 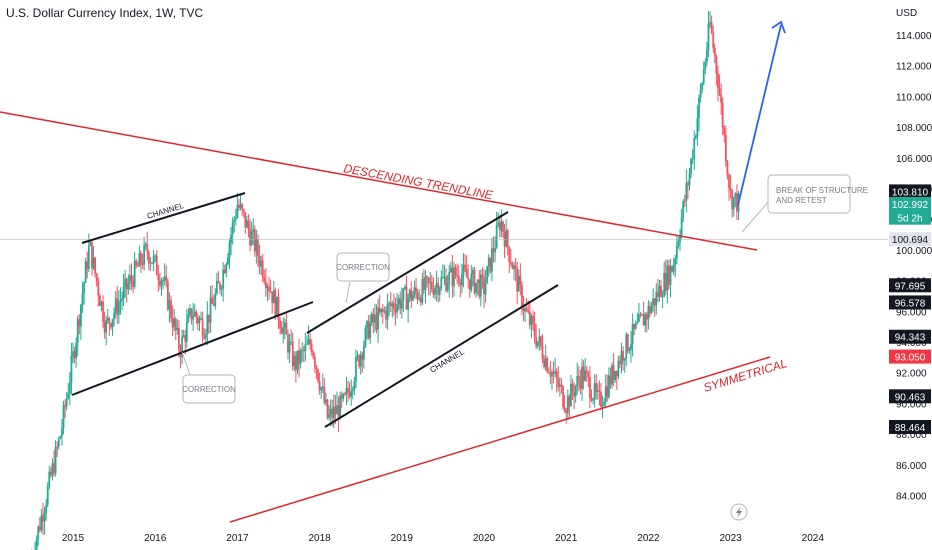 I want to click on price-tick-label: 92.000, so click(x=911, y=374).